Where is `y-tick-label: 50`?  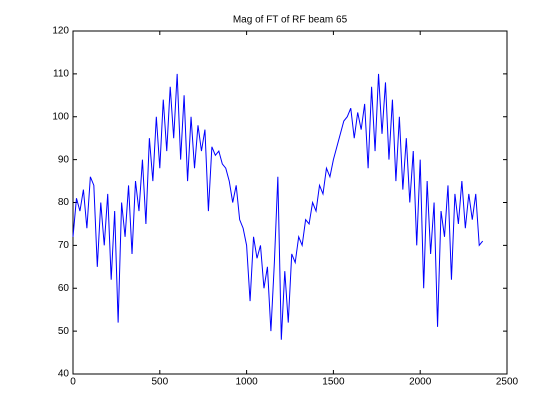
y-tick-label: 50 is located at coordinates (64, 331).